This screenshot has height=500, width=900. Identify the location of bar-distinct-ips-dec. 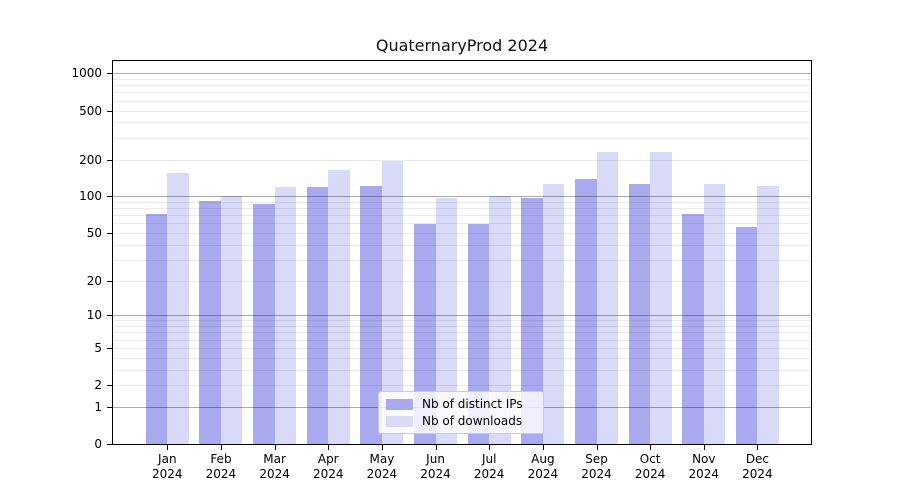
(746, 335).